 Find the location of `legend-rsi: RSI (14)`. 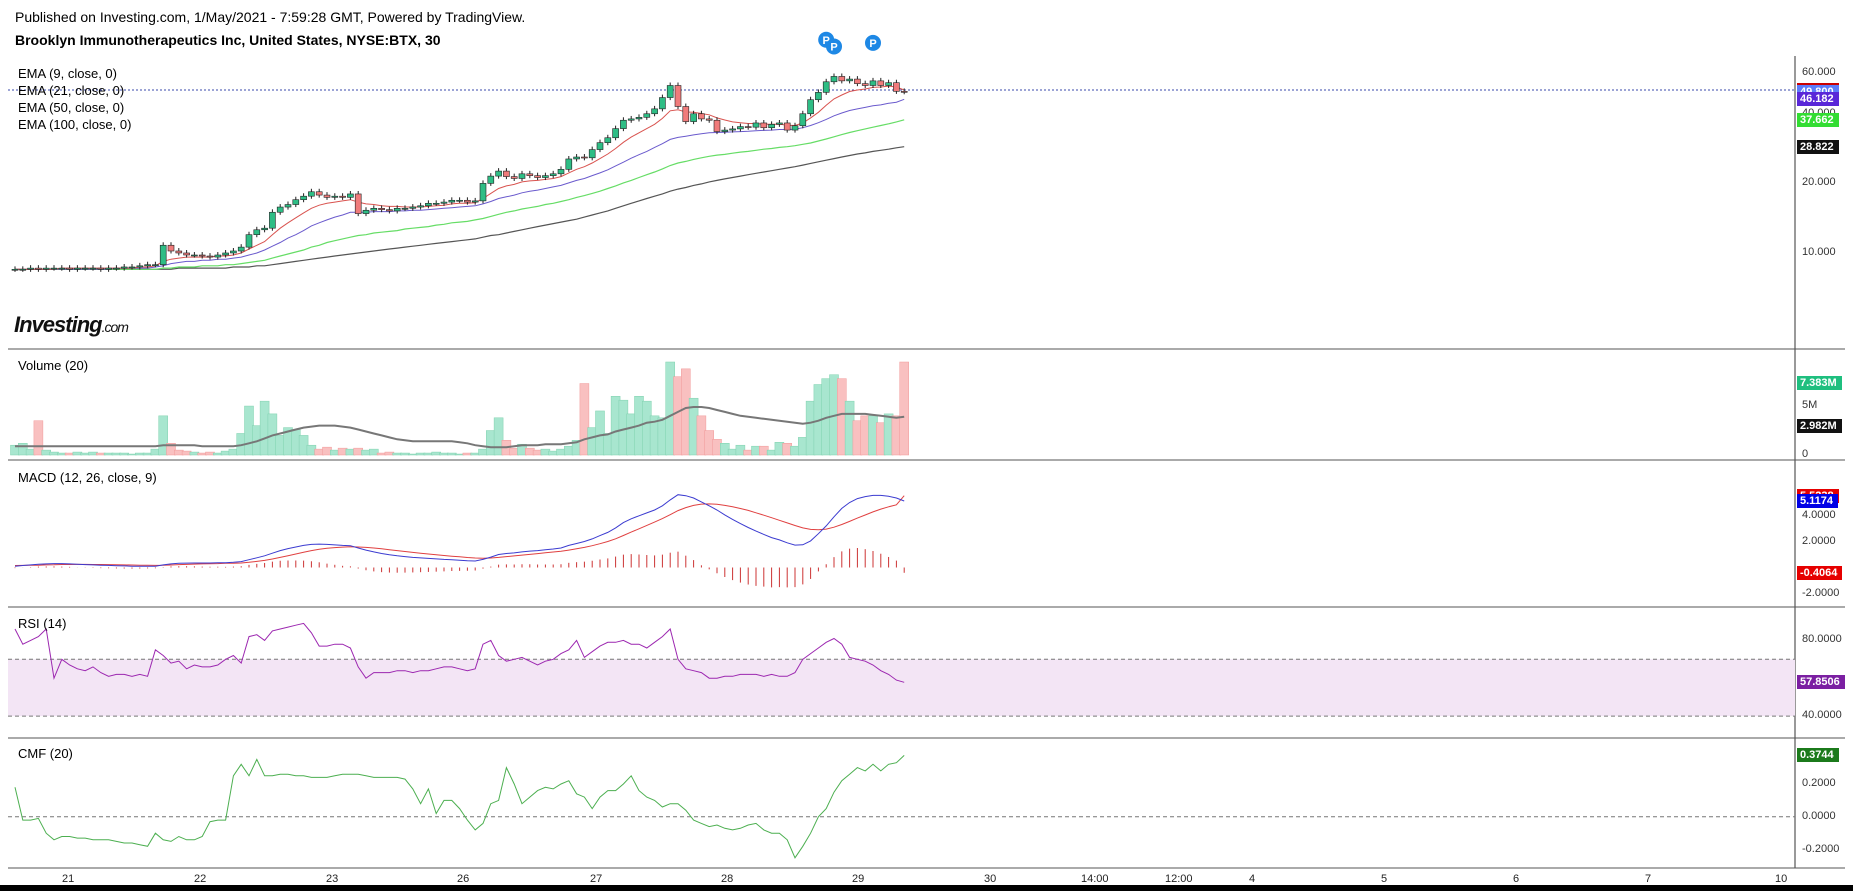

legend-rsi: RSI (14) is located at coordinates (42, 623).